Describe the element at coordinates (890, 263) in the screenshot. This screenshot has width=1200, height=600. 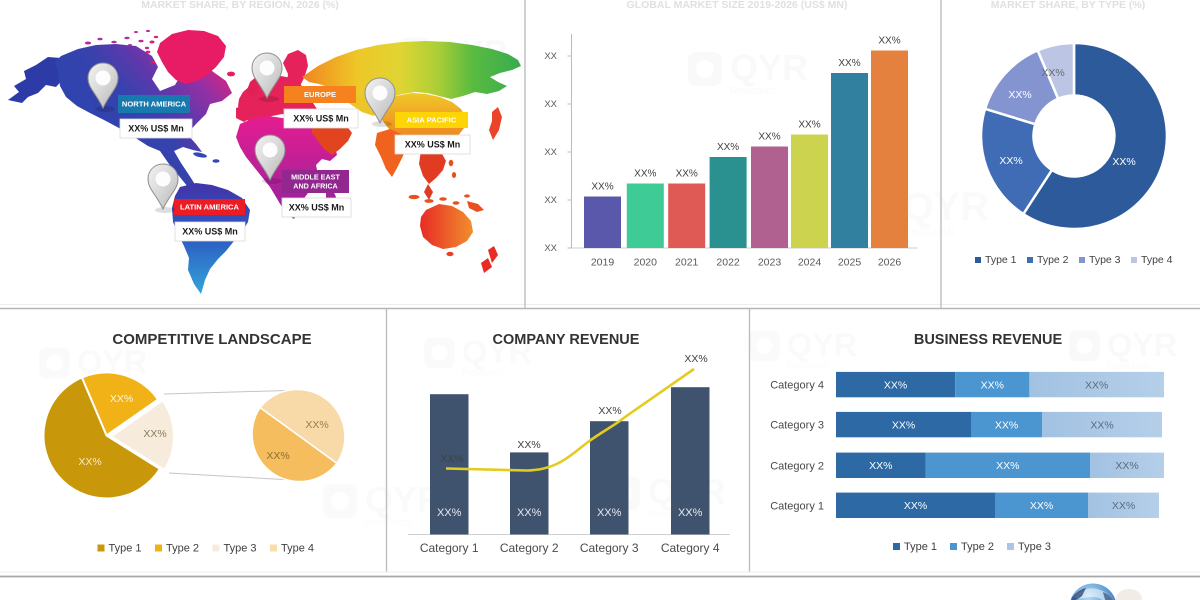
I see `svg-text: 2026` at that location.